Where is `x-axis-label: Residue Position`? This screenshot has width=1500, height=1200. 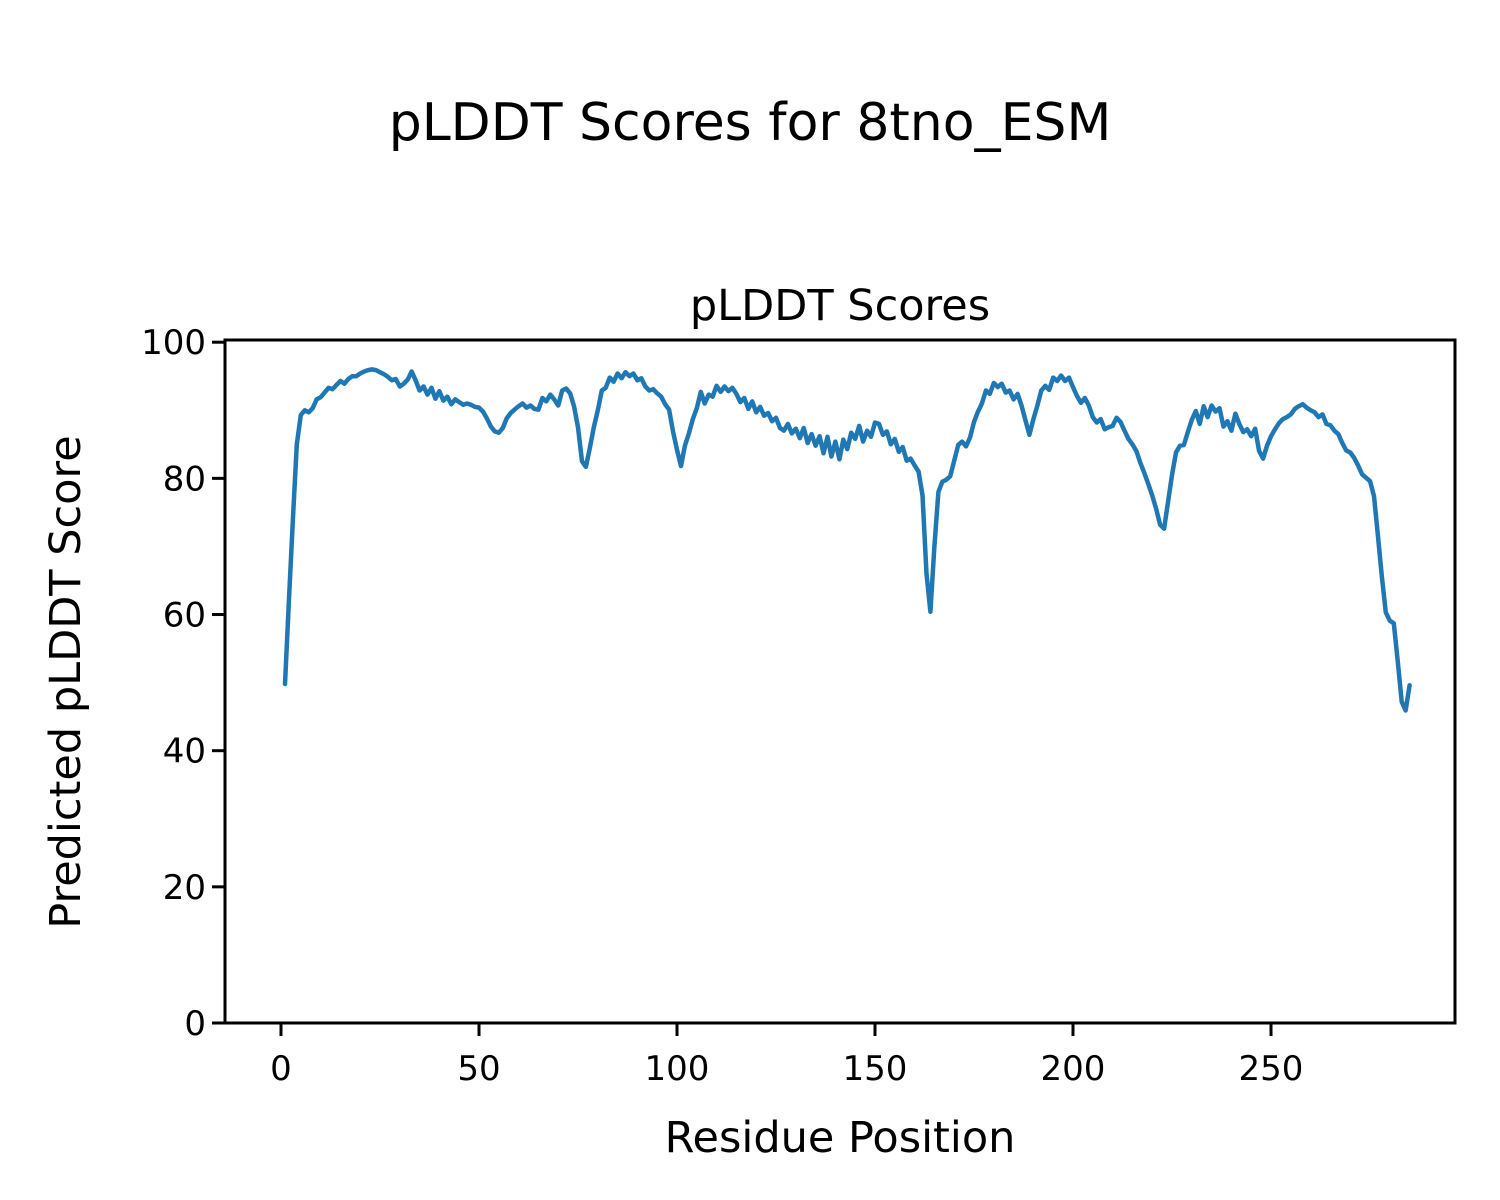
x-axis-label: Residue Position is located at coordinates (840, 1138).